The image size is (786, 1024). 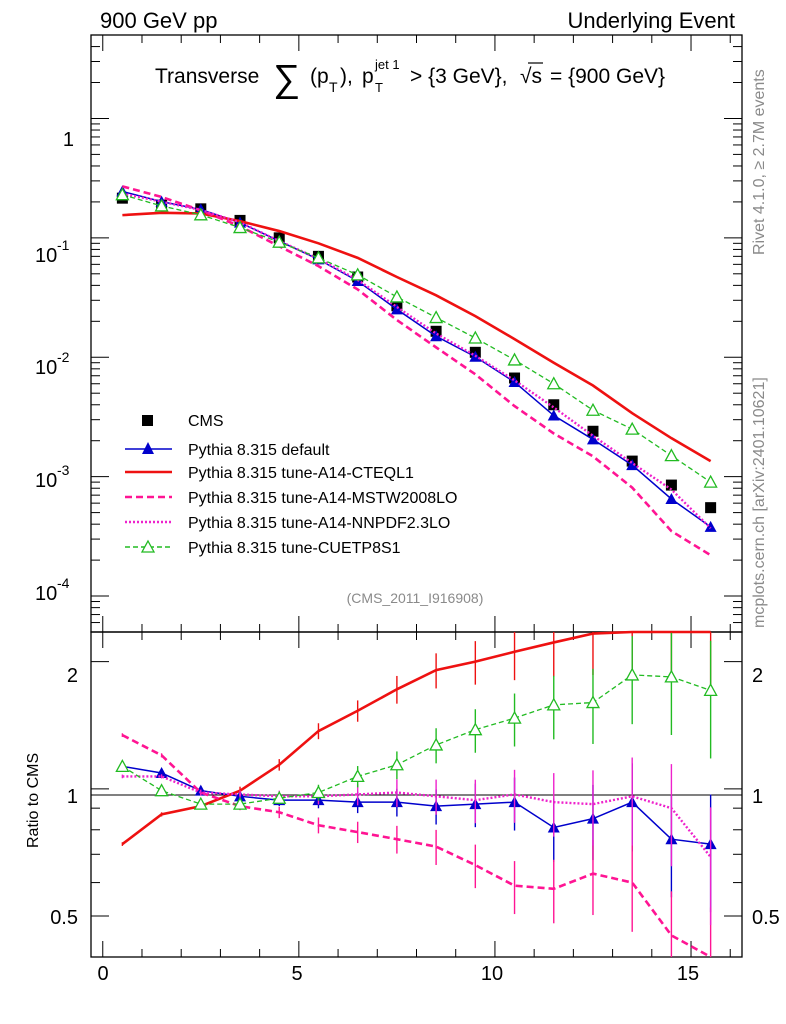 What do you see at coordinates (688, 974) in the screenshot?
I see `x-tick-label-15: 15` at bounding box center [688, 974].